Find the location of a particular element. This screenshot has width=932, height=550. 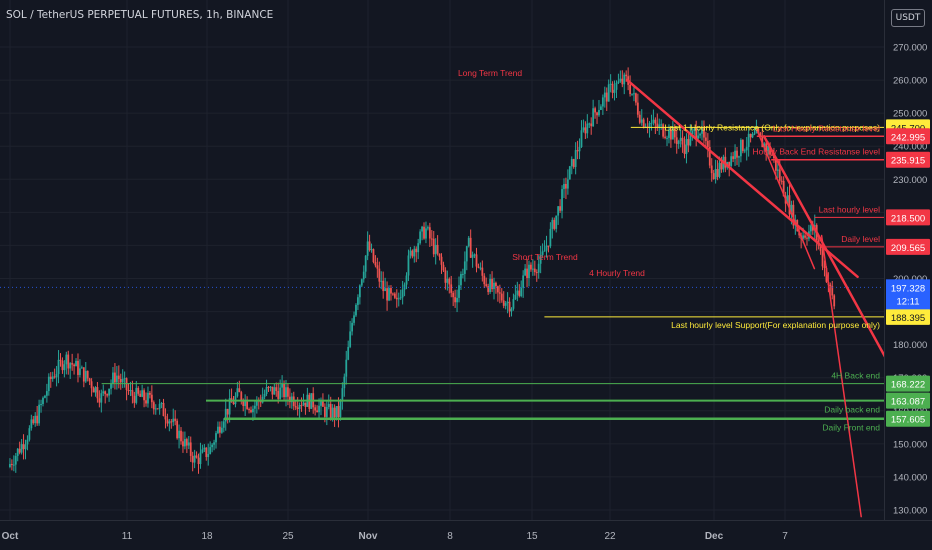

currency-selector: USDT is located at coordinates (908, 18).